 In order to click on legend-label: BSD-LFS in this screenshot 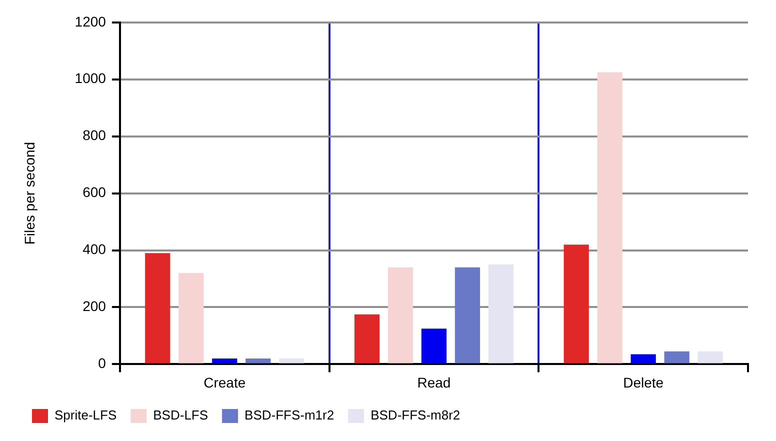, I will do `click(180, 415)`.